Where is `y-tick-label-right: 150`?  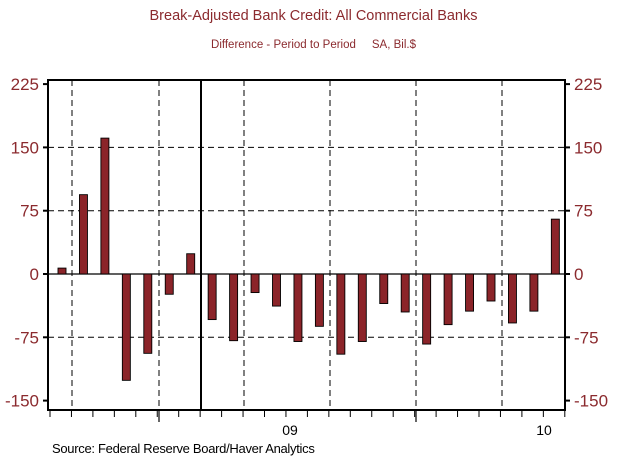
y-tick-label-right: 150 is located at coordinates (588, 147).